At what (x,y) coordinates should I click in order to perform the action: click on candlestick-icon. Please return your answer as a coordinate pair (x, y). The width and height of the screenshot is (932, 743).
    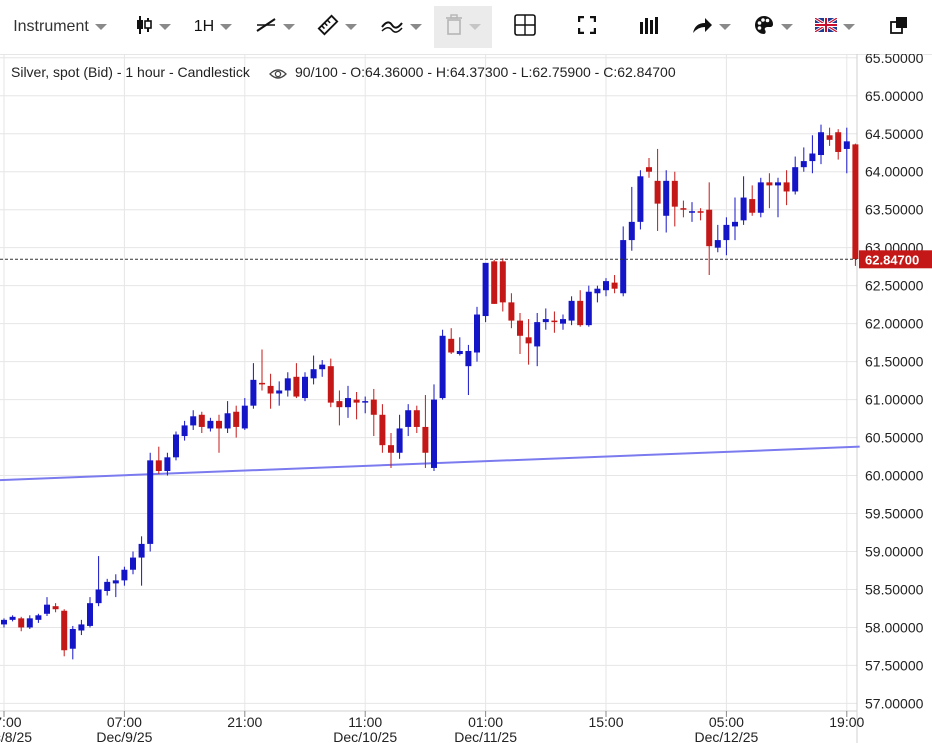
    Looking at the image, I should click on (144, 27).